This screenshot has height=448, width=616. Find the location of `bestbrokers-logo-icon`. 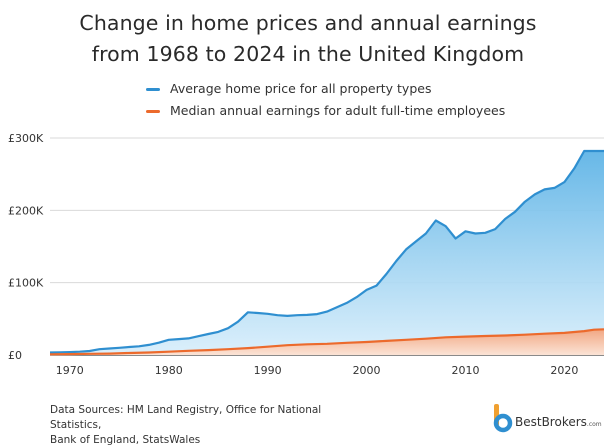

bestbrokers-logo-icon is located at coordinates (503, 418).